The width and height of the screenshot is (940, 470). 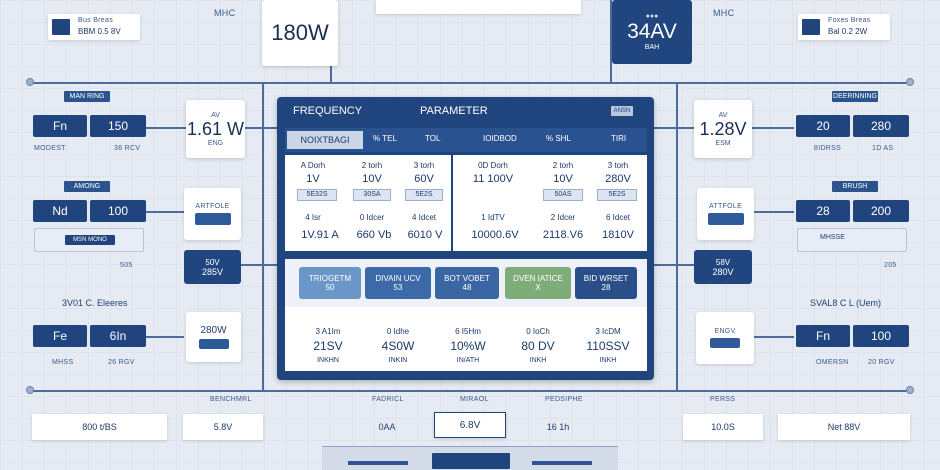 I want to click on mode-card-5: BID WRSET 28, so click(x=606, y=283).